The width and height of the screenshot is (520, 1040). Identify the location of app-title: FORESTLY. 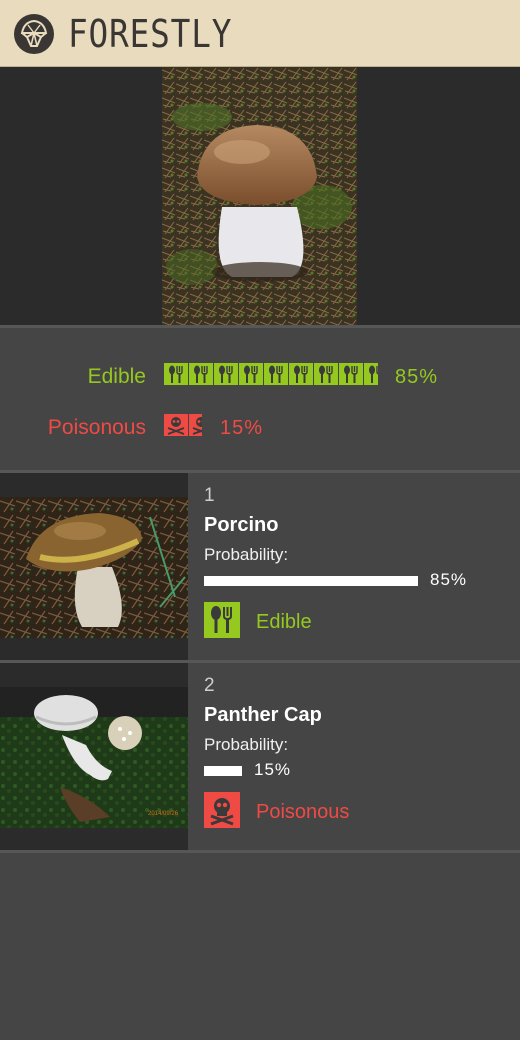
(150, 34).